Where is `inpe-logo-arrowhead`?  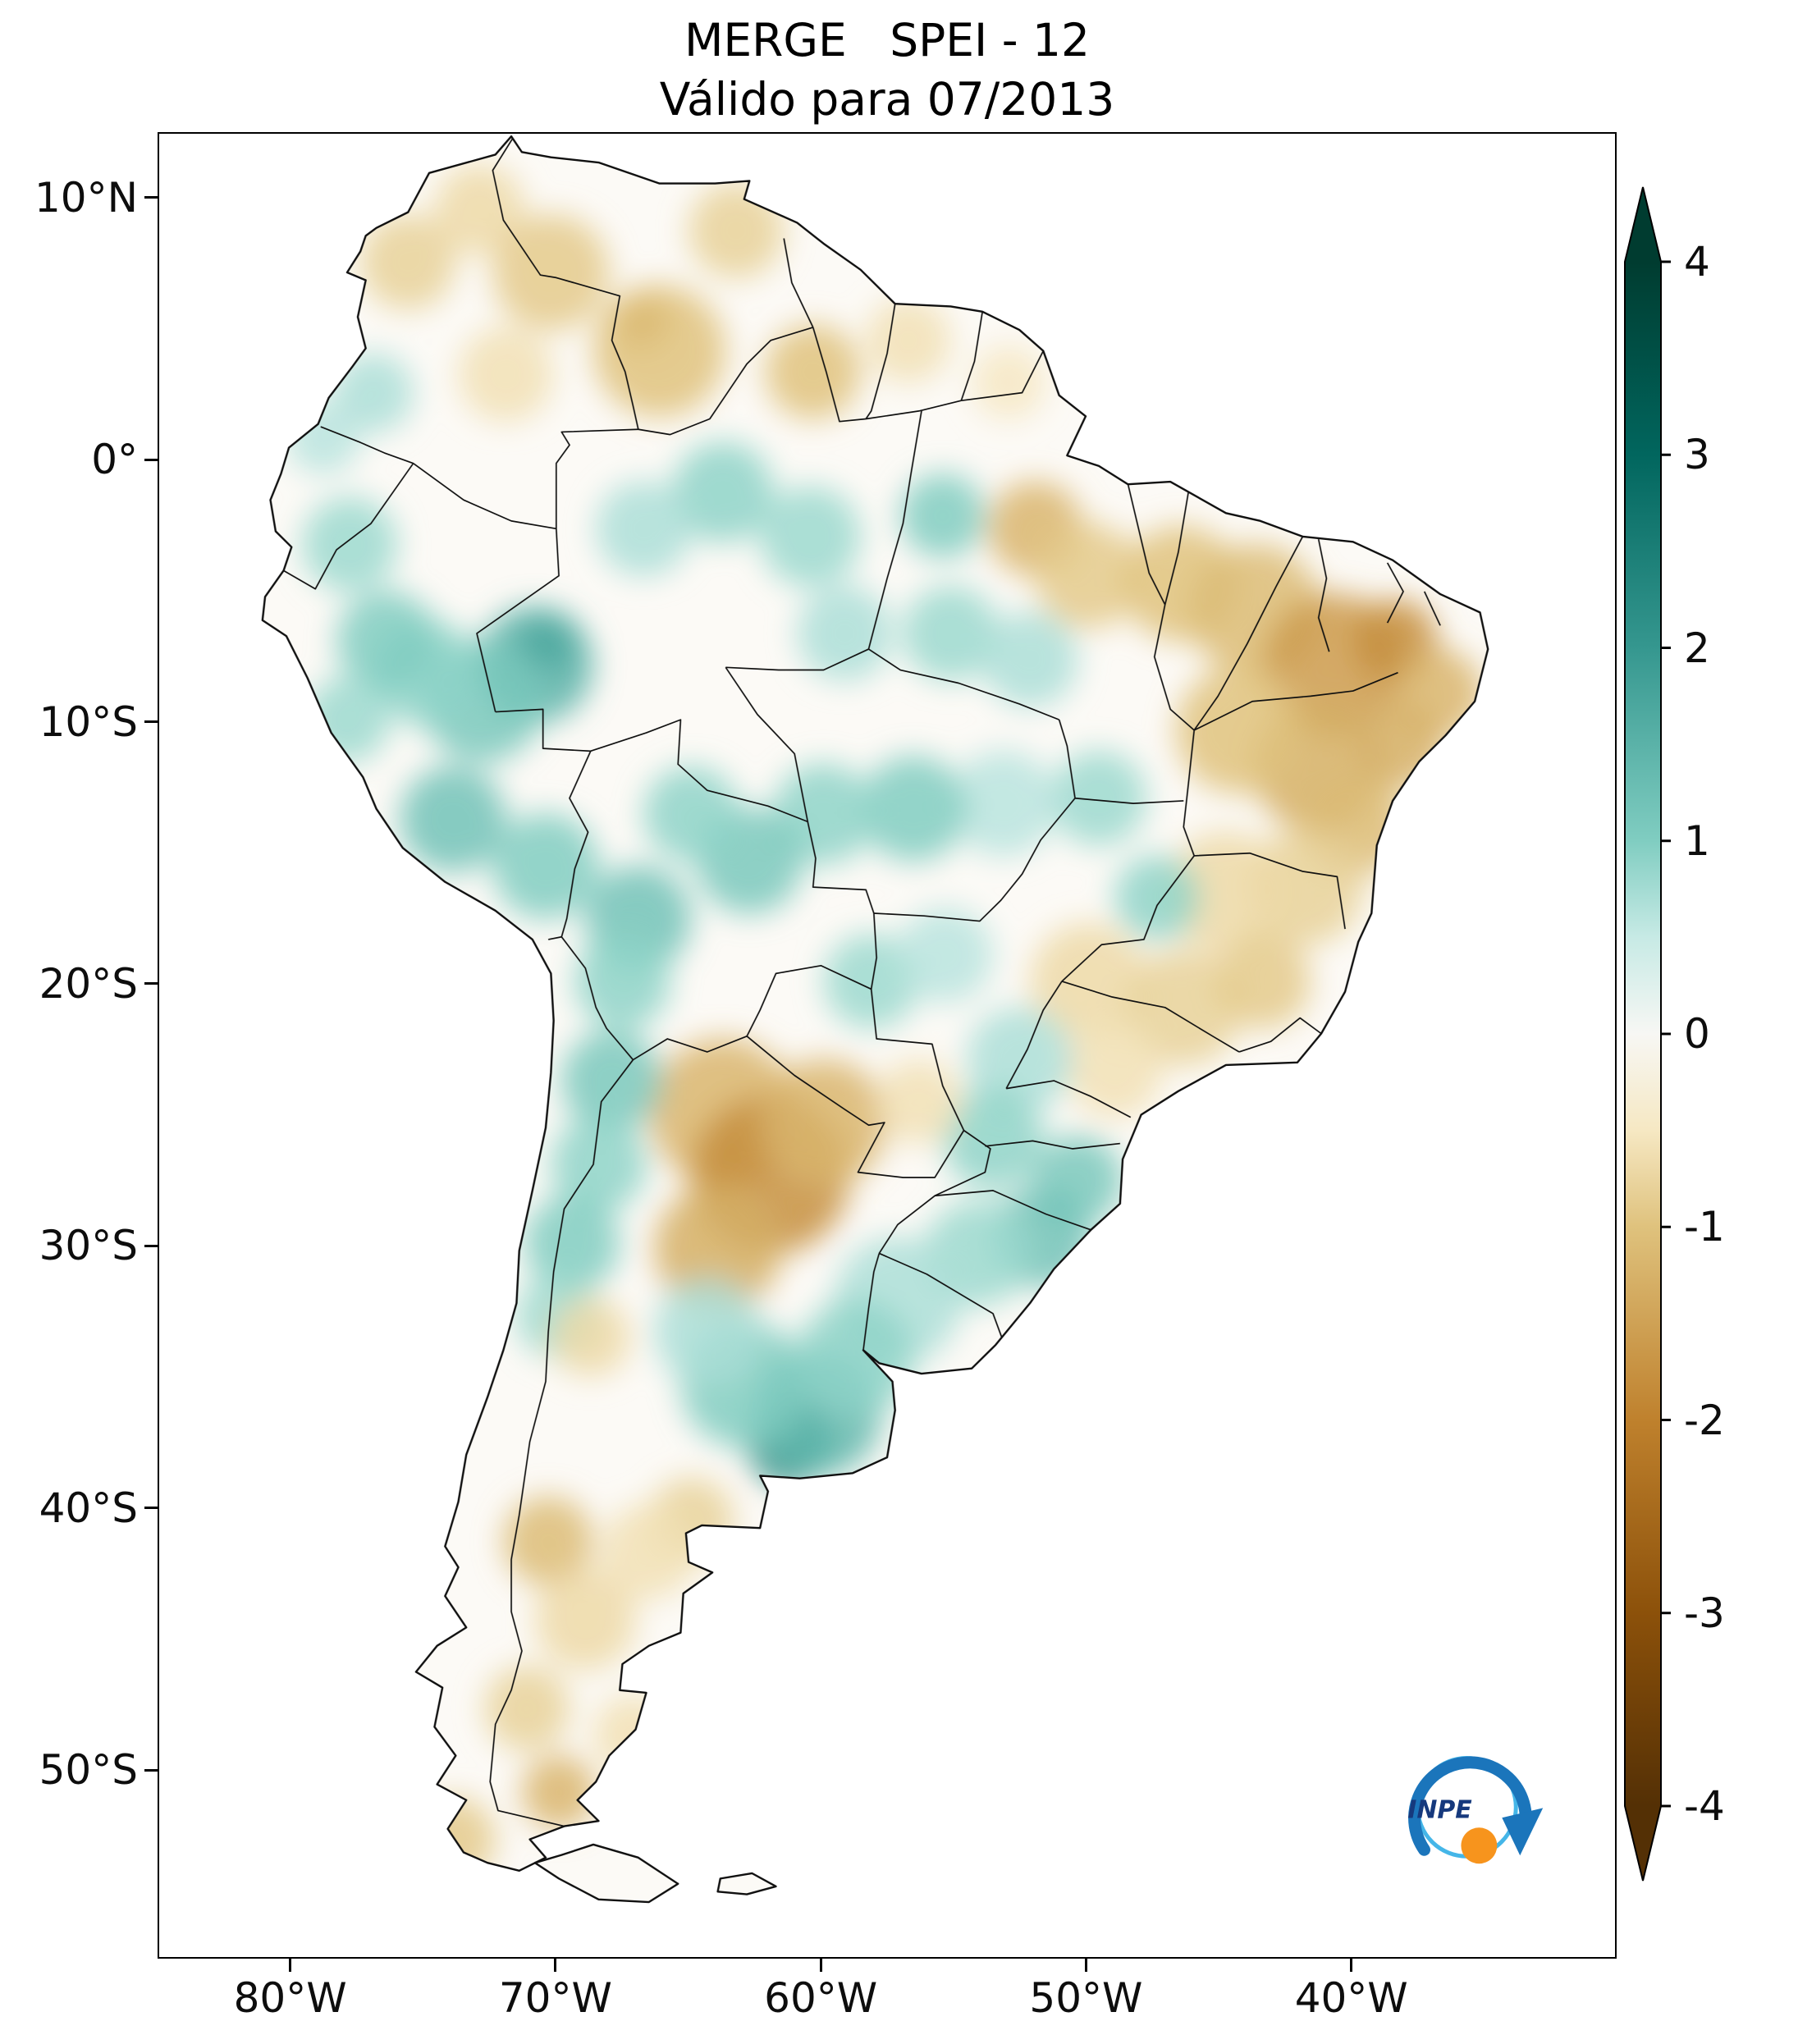 inpe-logo-arrowhead is located at coordinates (1523, 1832).